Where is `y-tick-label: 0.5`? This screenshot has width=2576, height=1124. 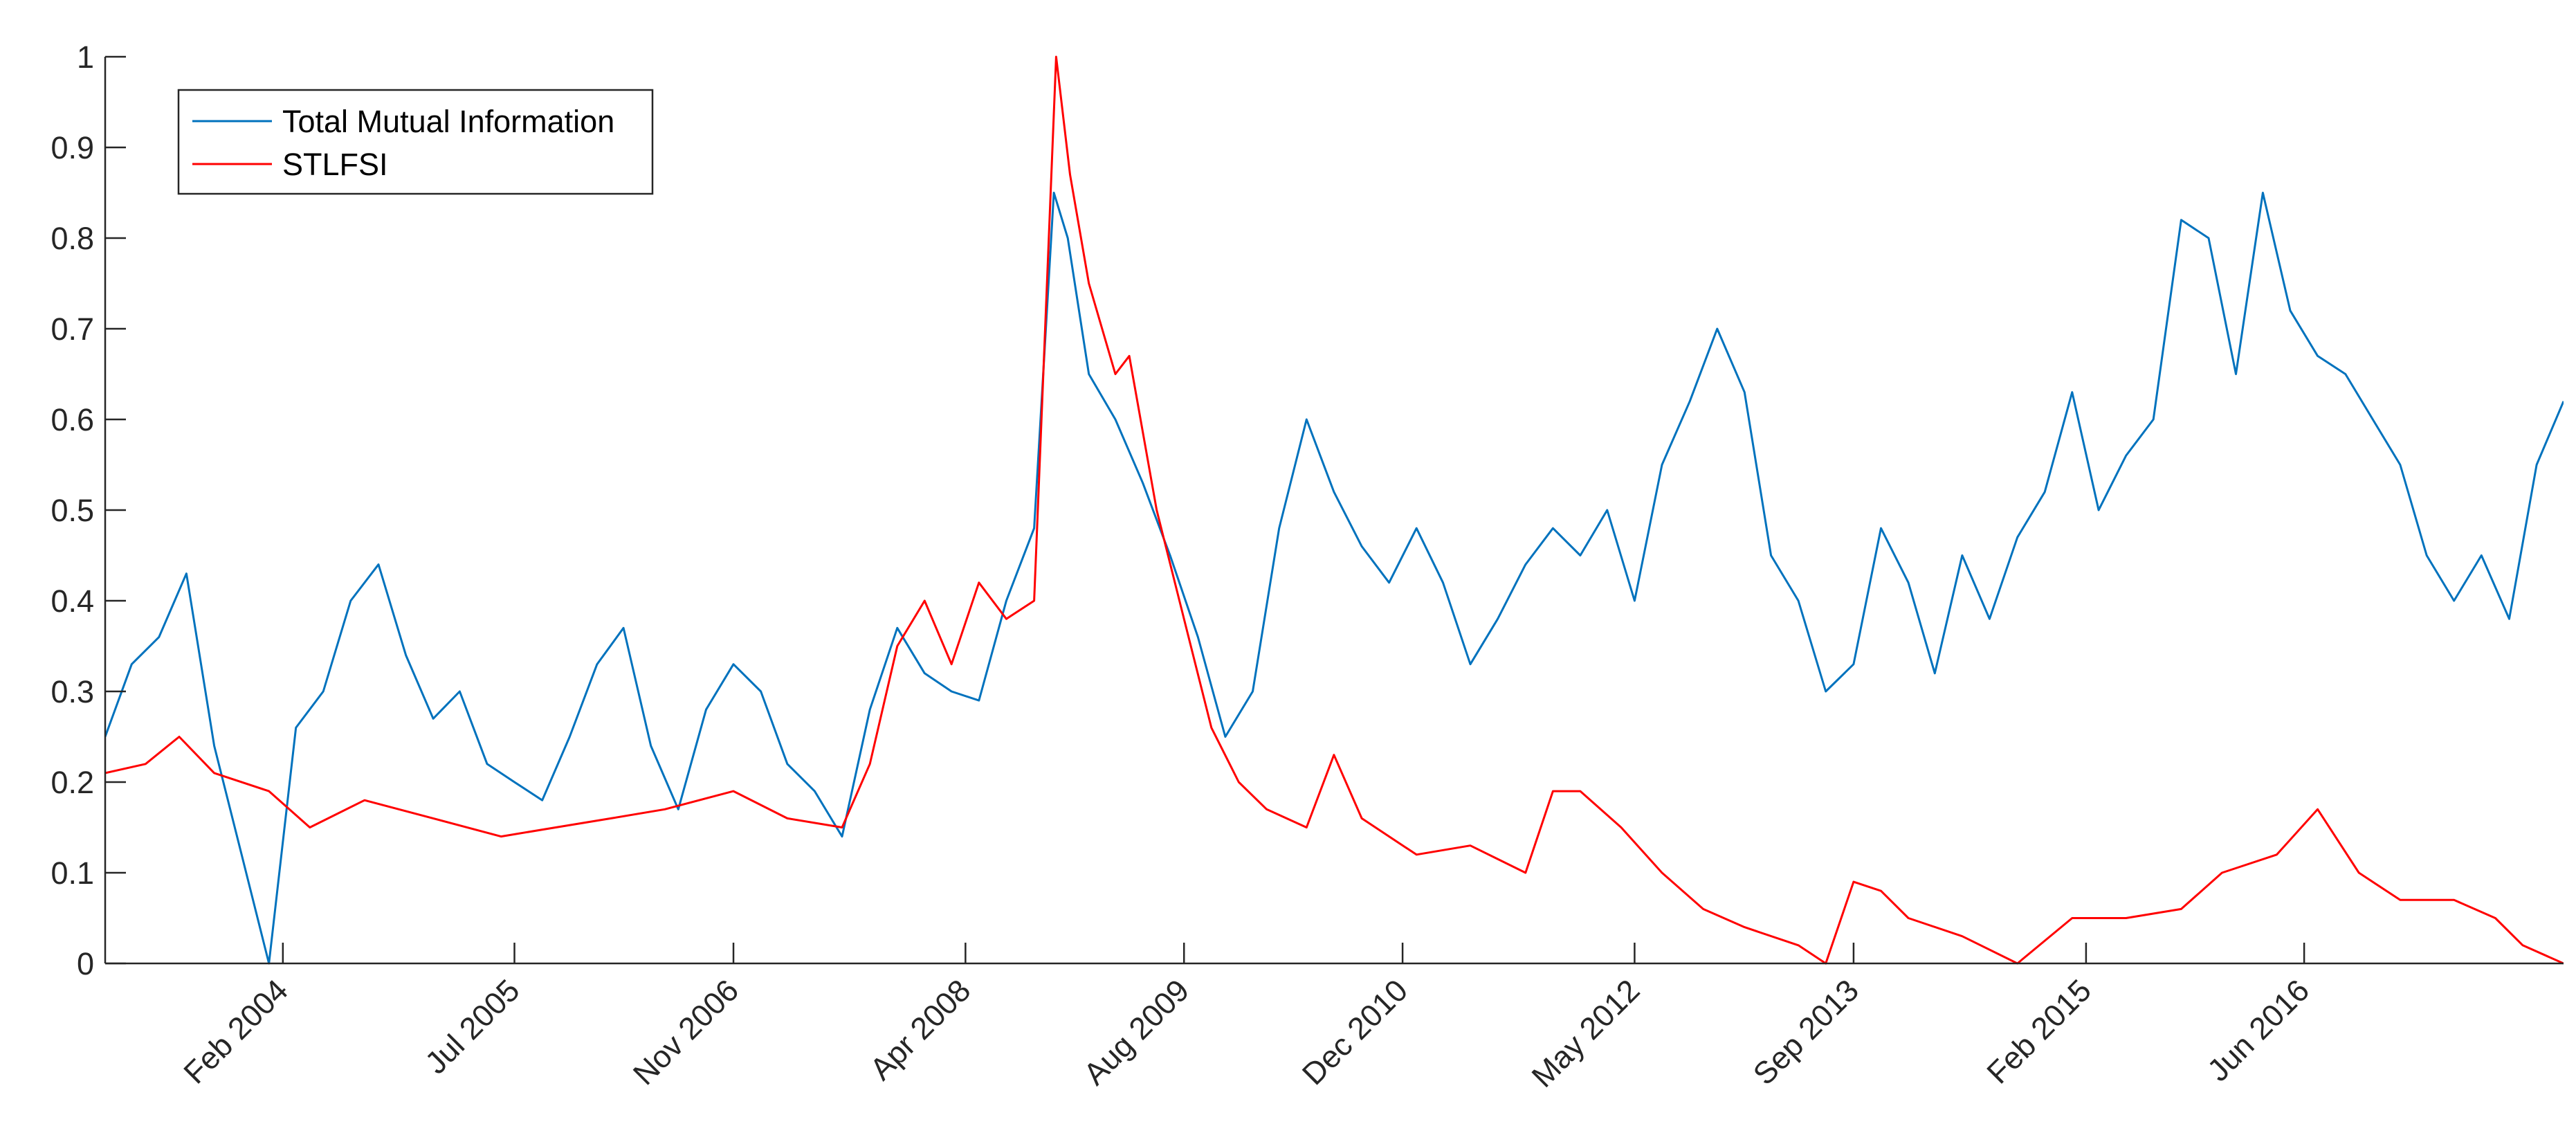
y-tick-label: 0.5 is located at coordinates (73, 510).